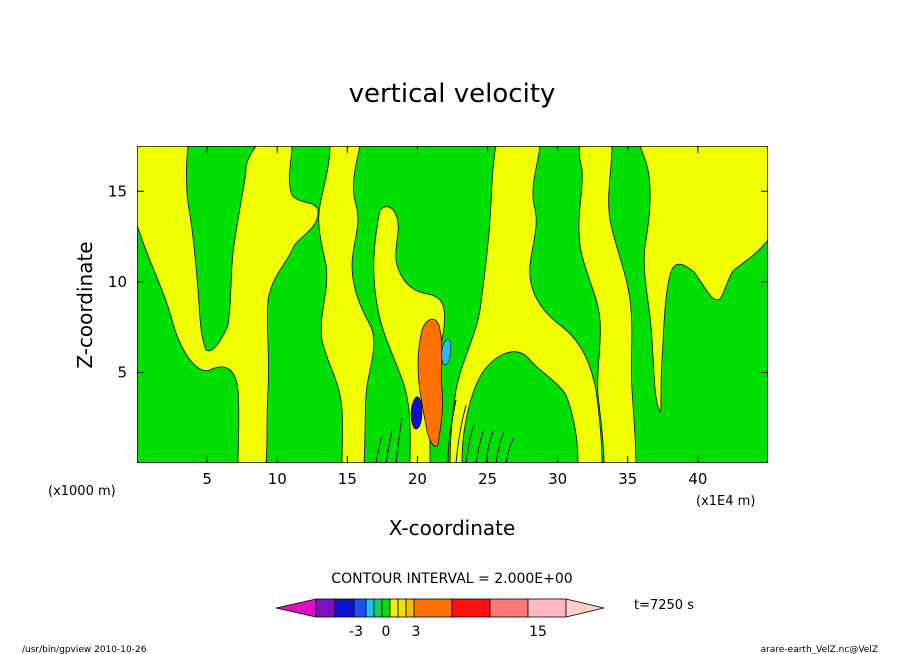  What do you see at coordinates (416, 632) in the screenshot?
I see `colorbar-tick-label: 3` at bounding box center [416, 632].